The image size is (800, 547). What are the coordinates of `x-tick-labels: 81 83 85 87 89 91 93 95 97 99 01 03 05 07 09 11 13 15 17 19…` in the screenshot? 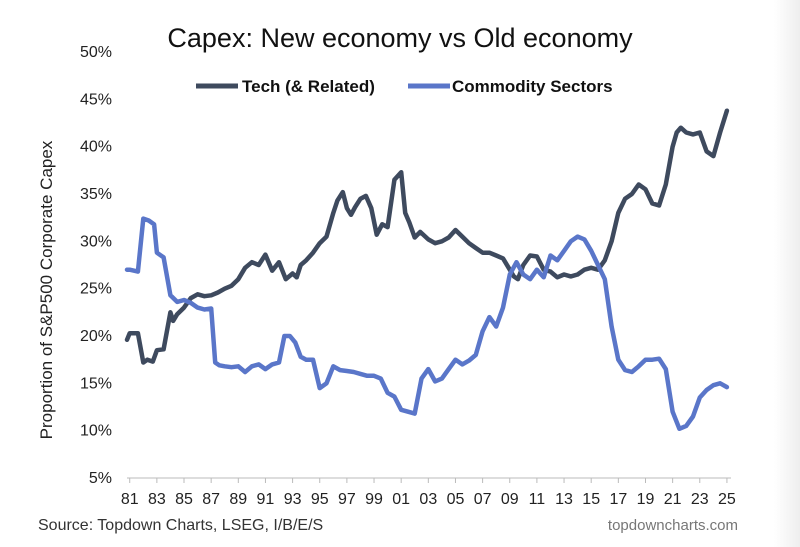 It's located at (428, 493).